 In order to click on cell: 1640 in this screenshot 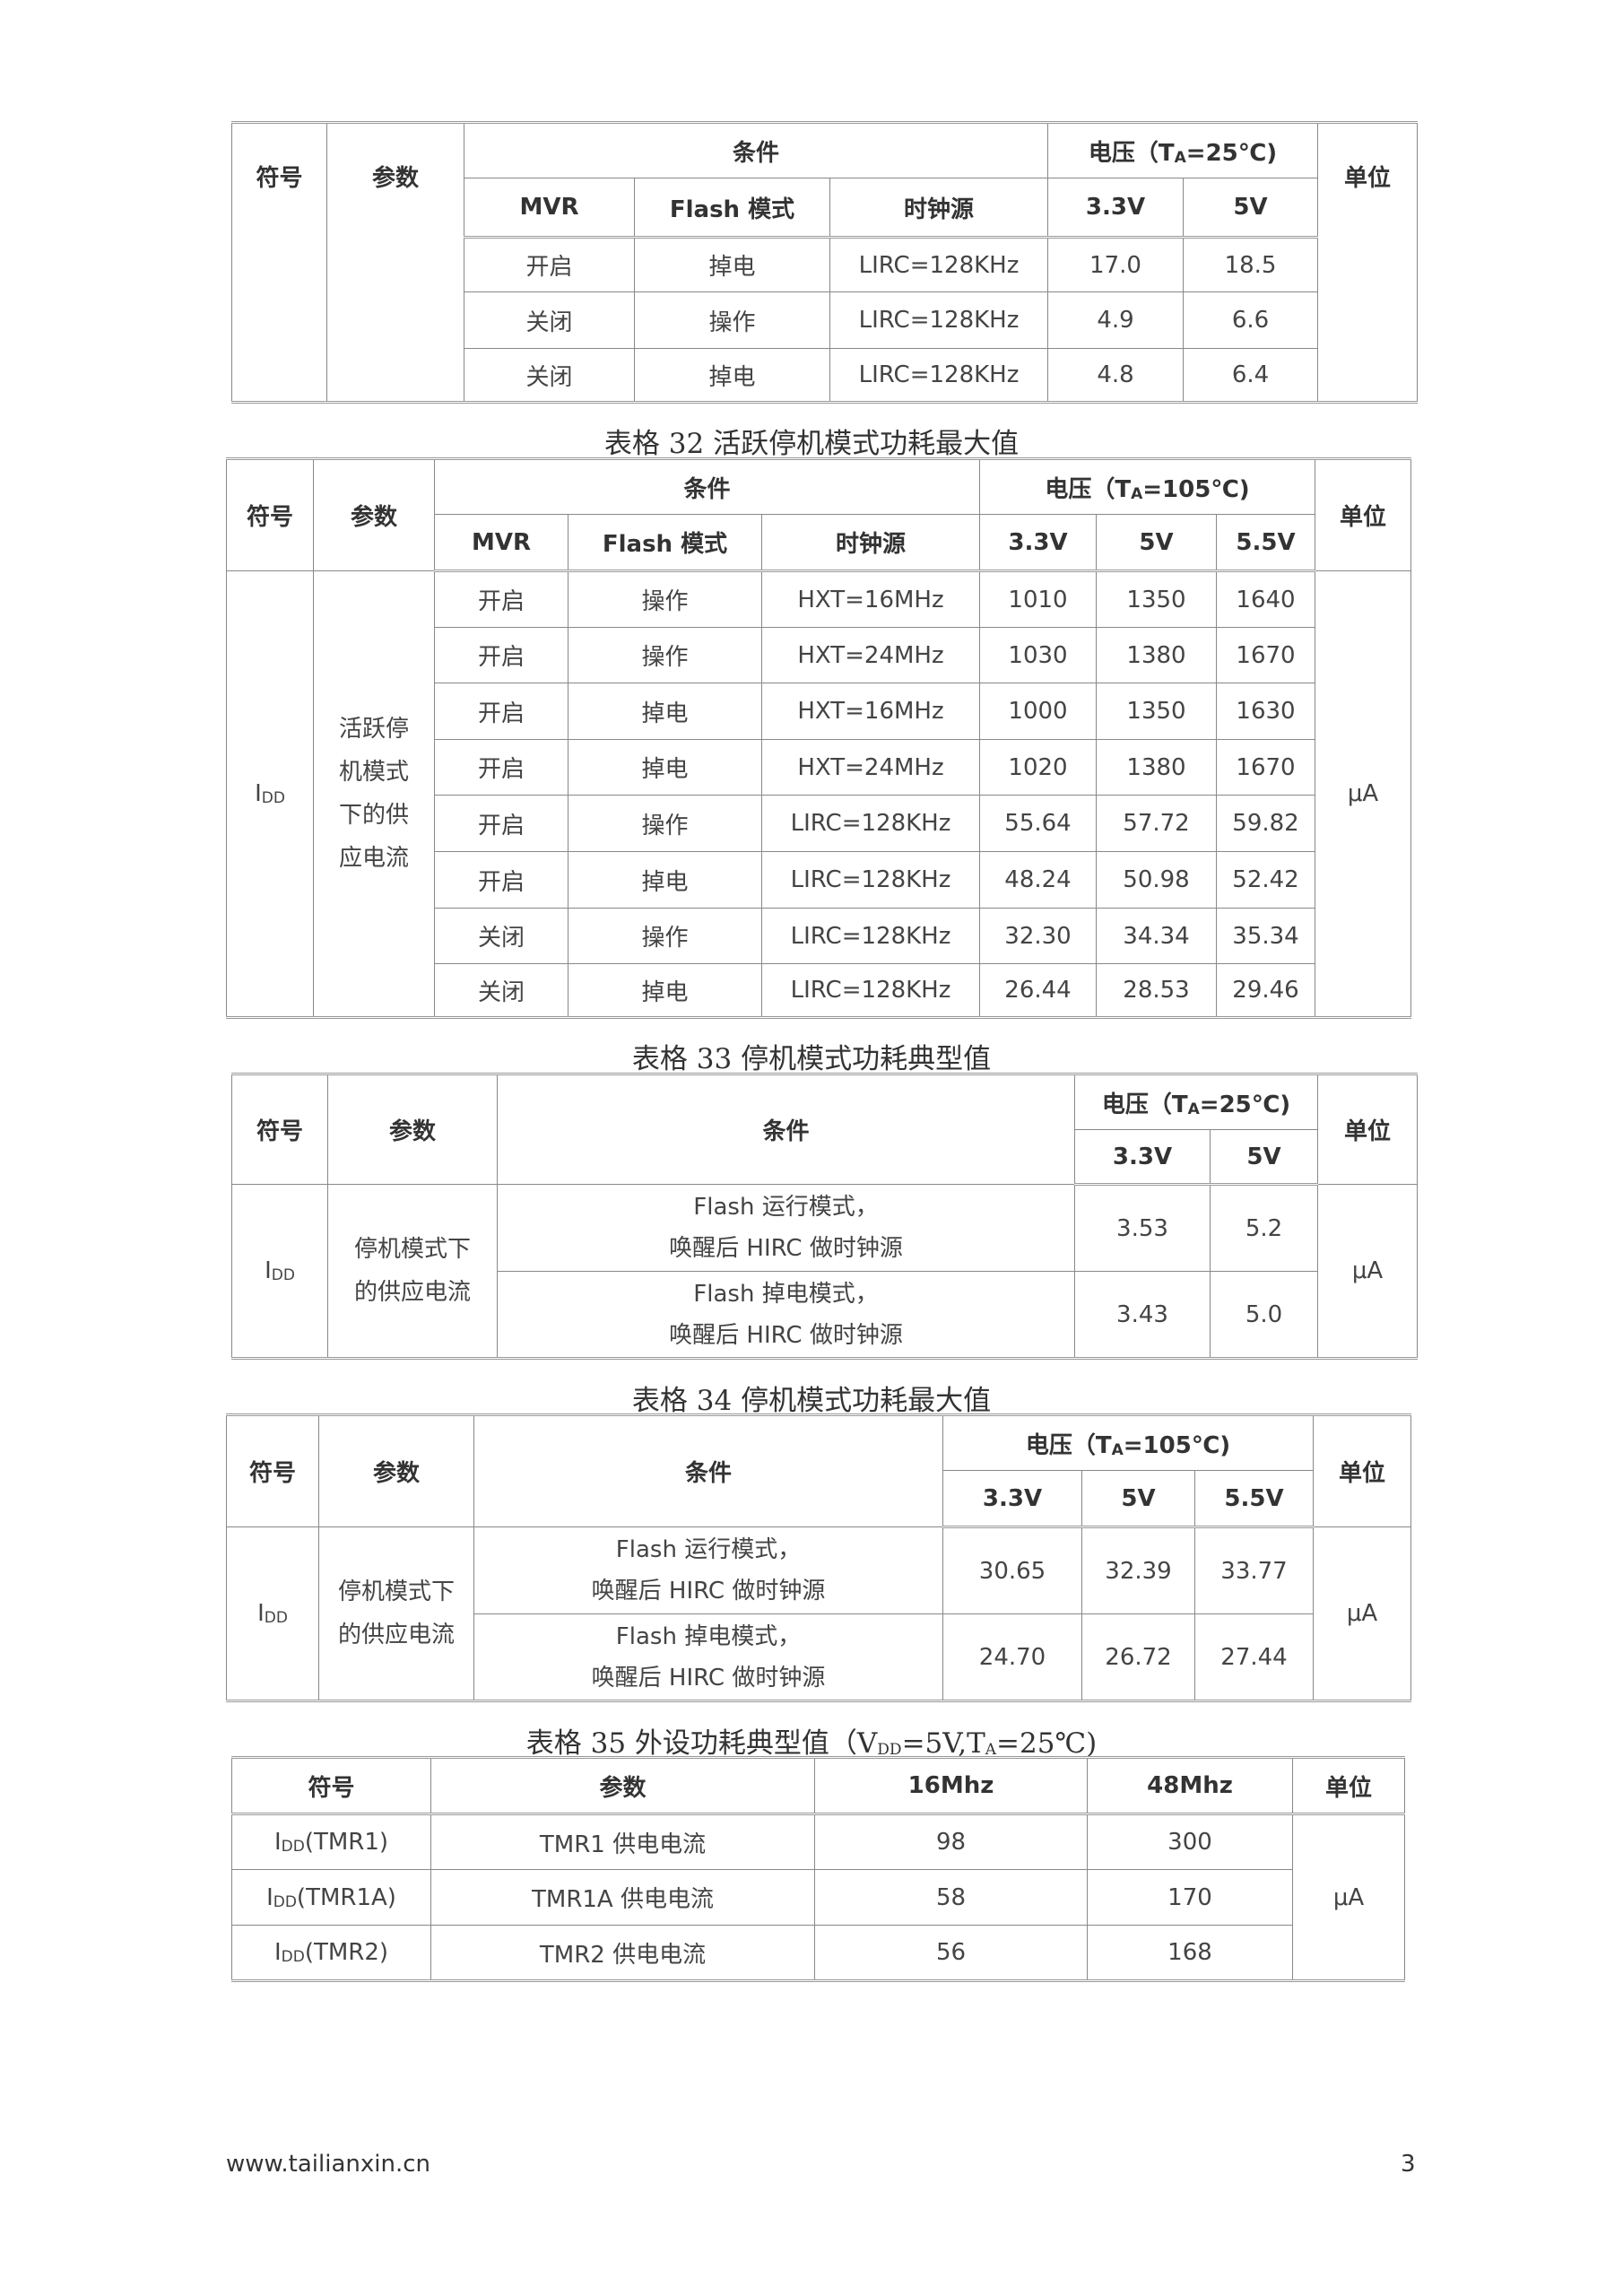, I will do `click(1265, 599)`.